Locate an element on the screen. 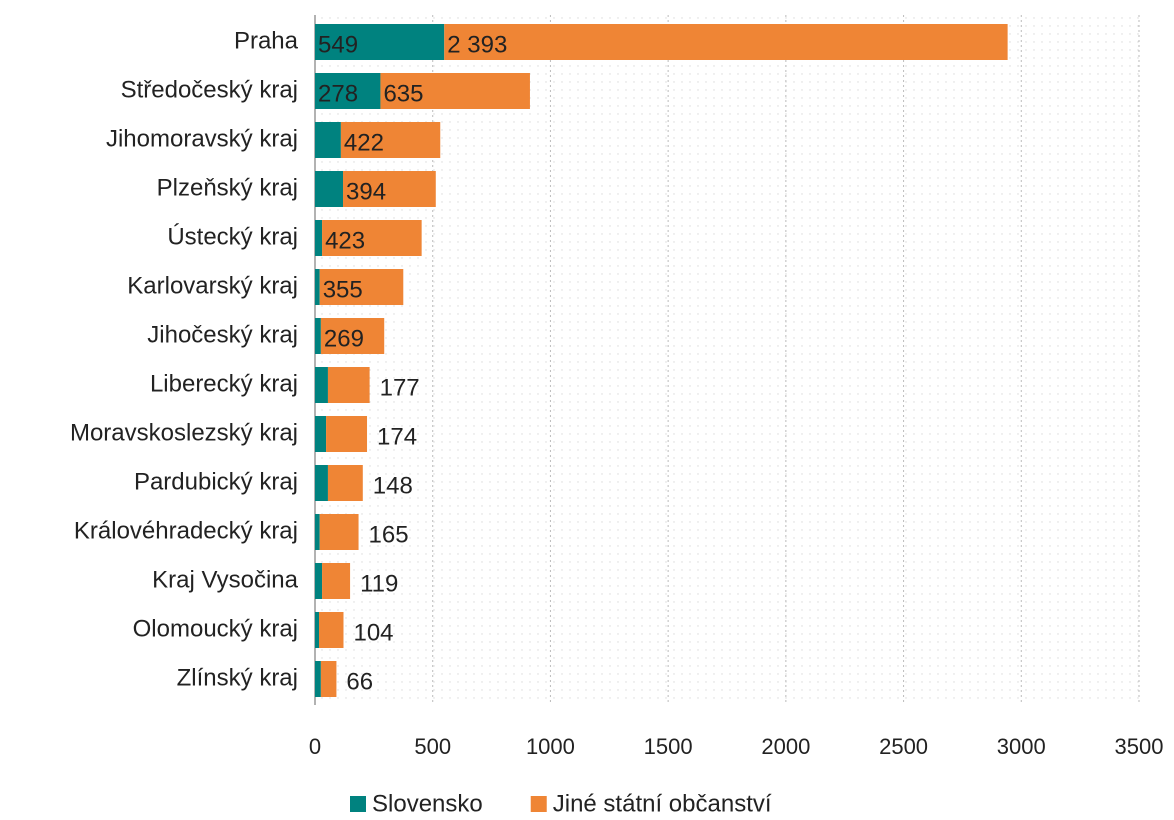 The image size is (1174, 820). x-tick-label: 500 is located at coordinates (432, 746).